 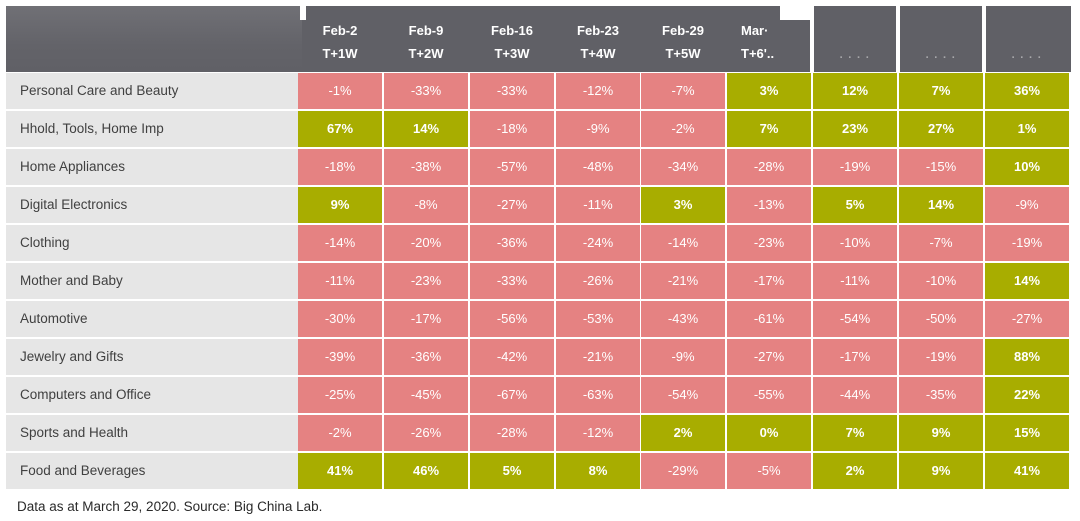 What do you see at coordinates (512, 319) in the screenshot?
I see `table-cell: -56%` at bounding box center [512, 319].